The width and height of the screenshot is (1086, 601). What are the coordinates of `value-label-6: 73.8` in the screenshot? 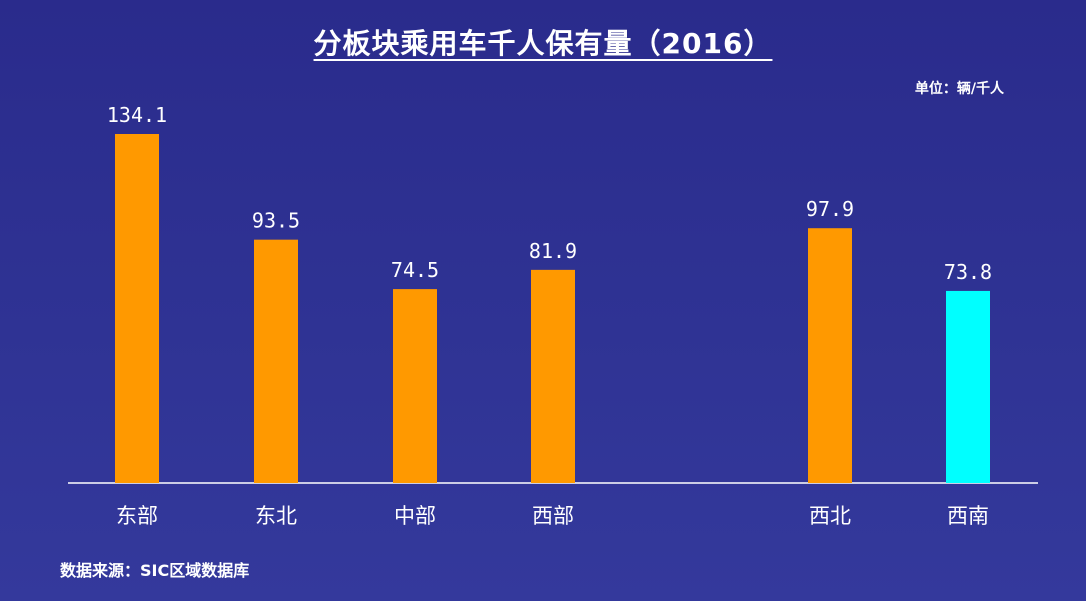 It's located at (968, 272).